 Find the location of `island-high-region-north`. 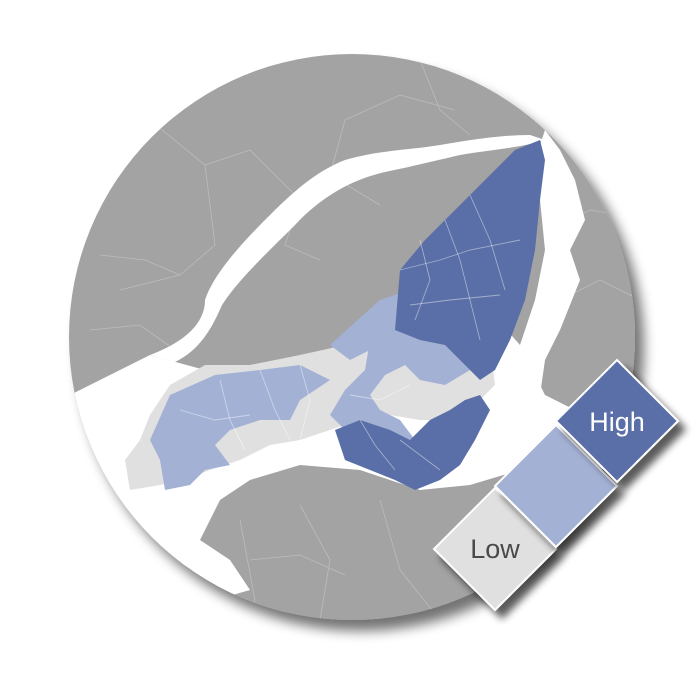

island-high-region-north is located at coordinates (470, 260).